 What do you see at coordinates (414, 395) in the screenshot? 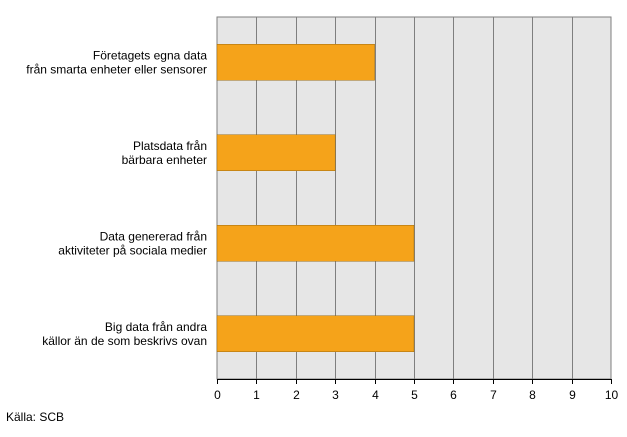
I see `x-tick-label: 5` at bounding box center [414, 395].